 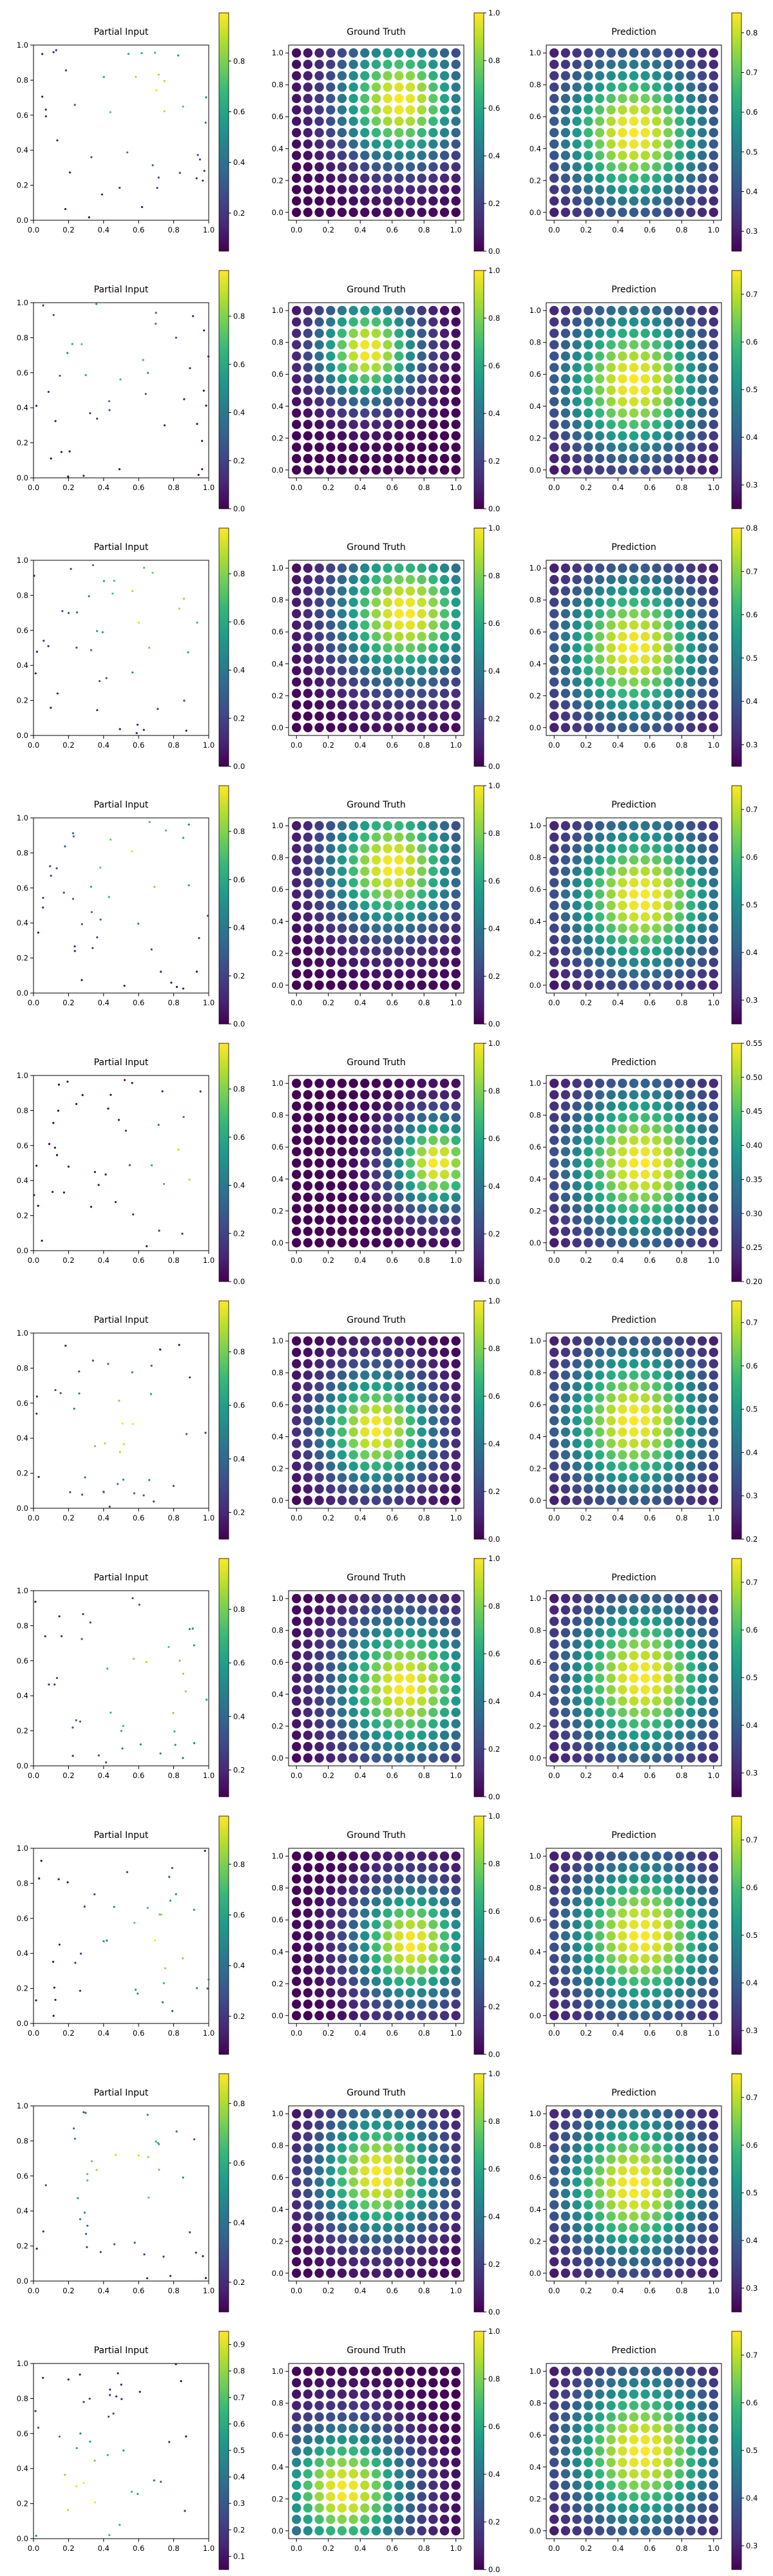 I want to click on axes-frame, so click(x=121, y=1678).